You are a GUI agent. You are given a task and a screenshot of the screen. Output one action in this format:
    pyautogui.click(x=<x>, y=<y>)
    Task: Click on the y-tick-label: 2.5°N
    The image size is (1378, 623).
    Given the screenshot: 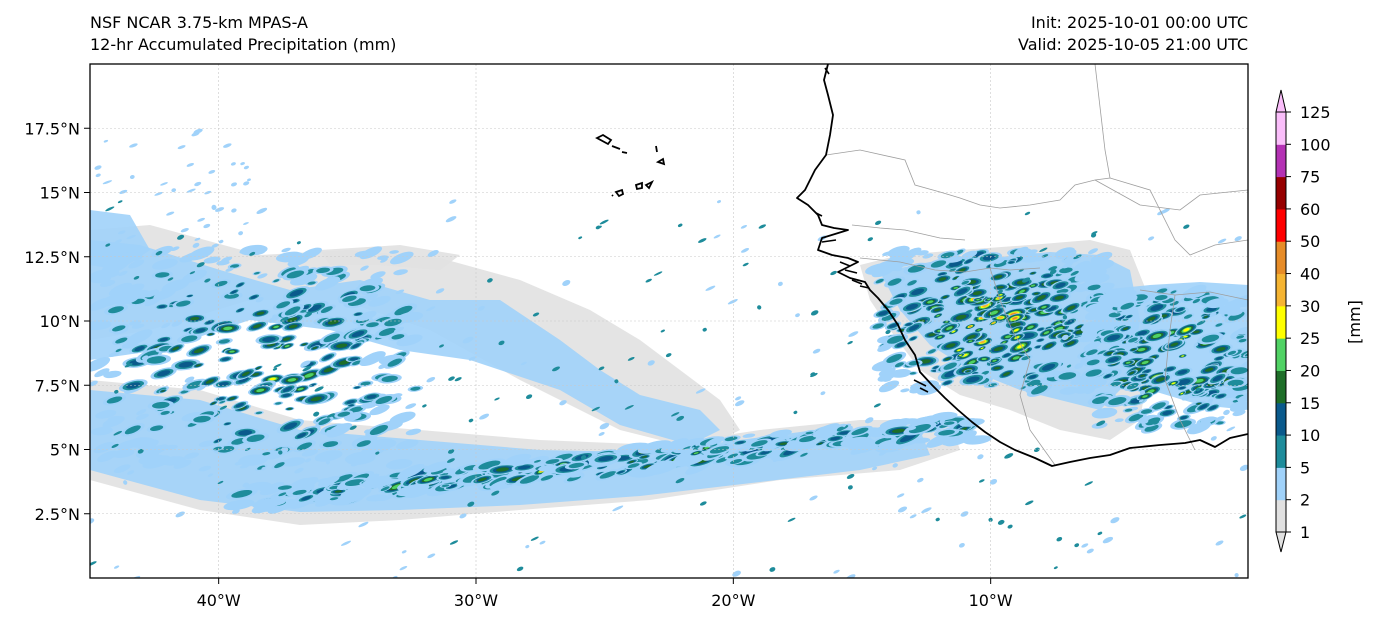 What is the action you would take?
    pyautogui.click(x=57, y=514)
    